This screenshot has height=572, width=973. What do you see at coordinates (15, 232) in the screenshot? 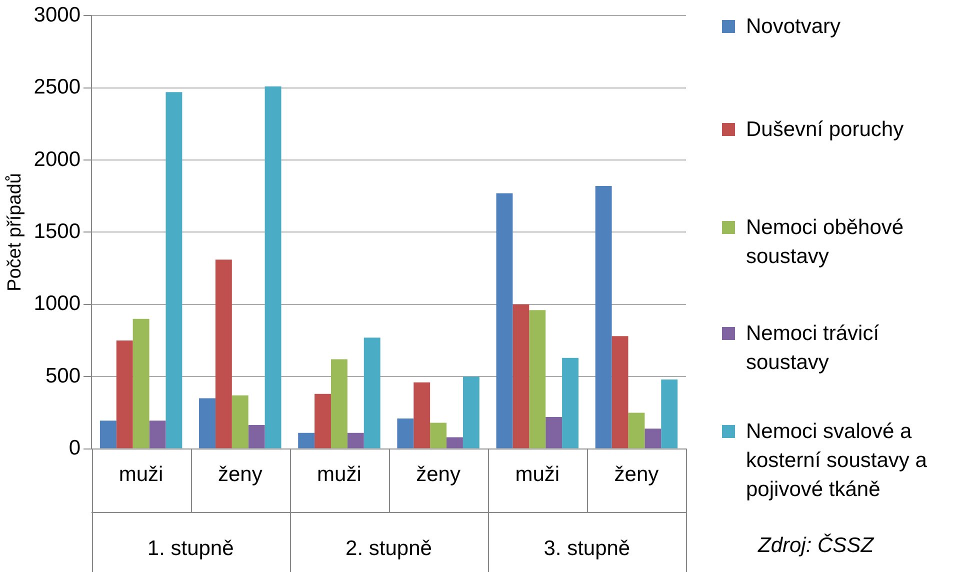
I see `y-axis-title: Počet případů` at bounding box center [15, 232].